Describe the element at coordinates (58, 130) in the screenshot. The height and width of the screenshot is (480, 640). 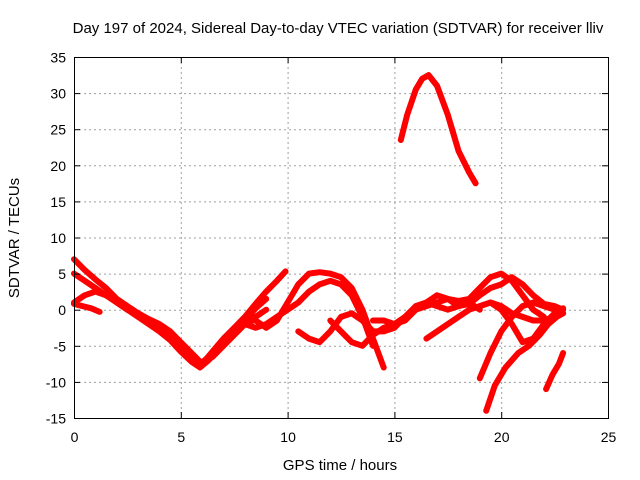
I see `y-tick-label: 25` at that location.